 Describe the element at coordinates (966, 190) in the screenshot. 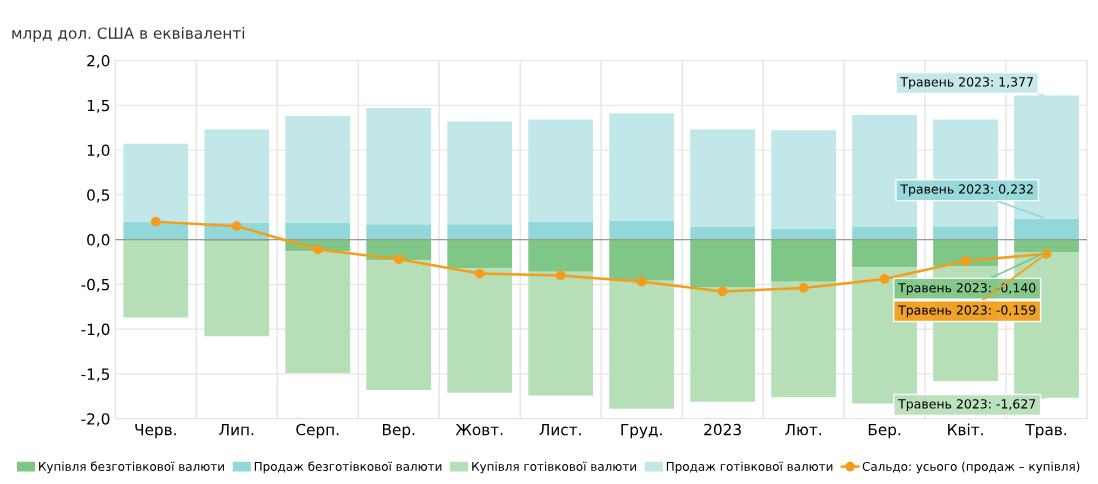

I see `annotation: Травень 2023: 0,232` at that location.